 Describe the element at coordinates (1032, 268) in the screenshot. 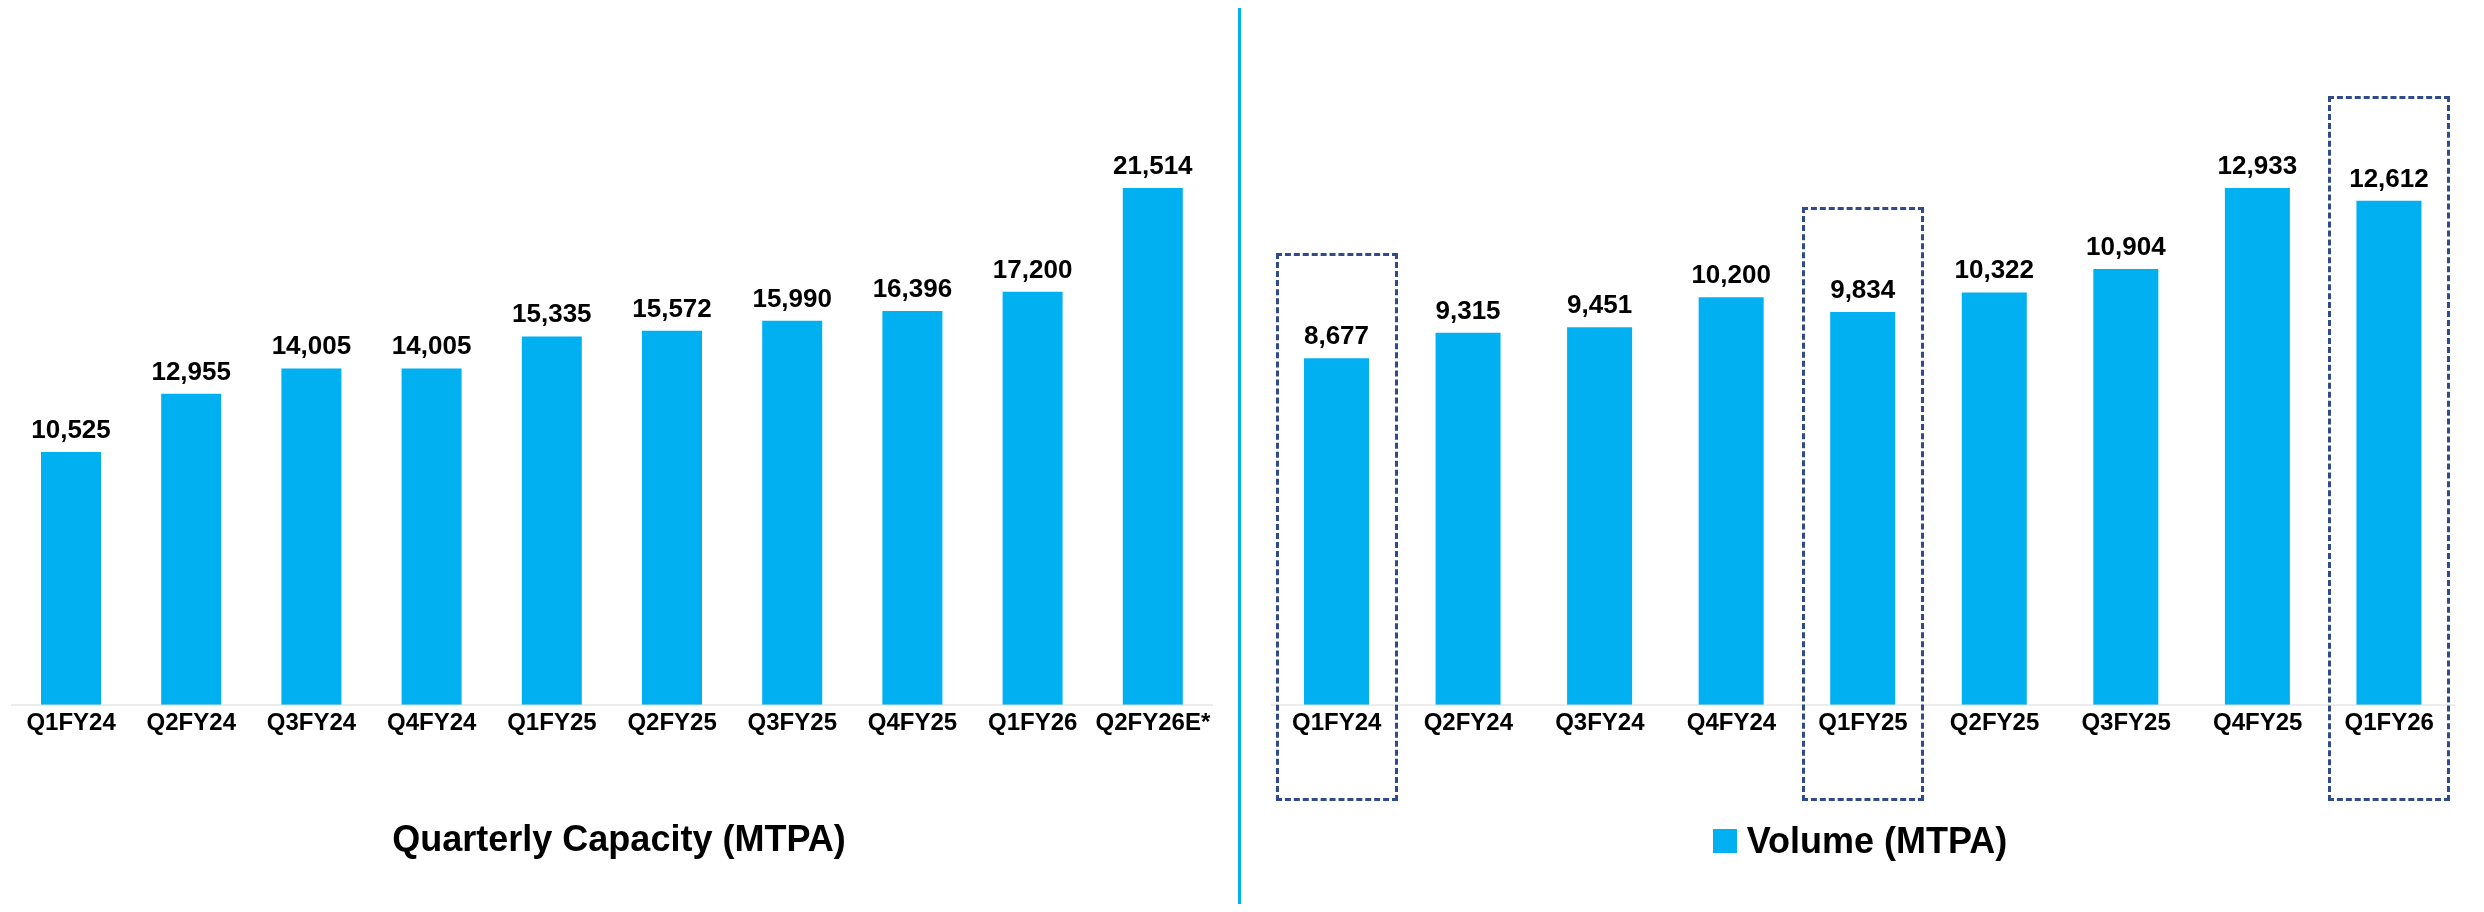

I see `data-label: 17,200` at that location.